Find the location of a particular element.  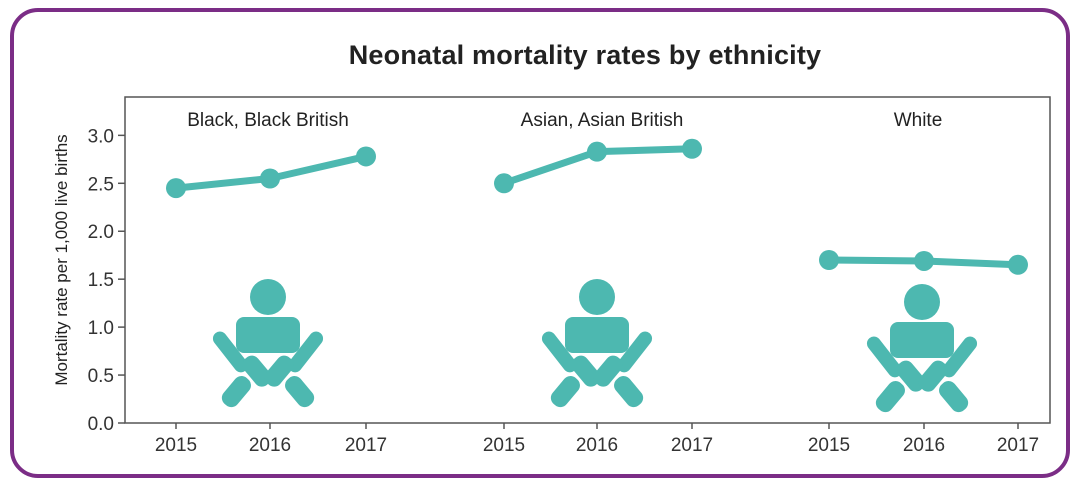

y-axis: 0.0 0.5 1.0 1.5 2.0 2.5 3.0 is located at coordinates (106, 280).